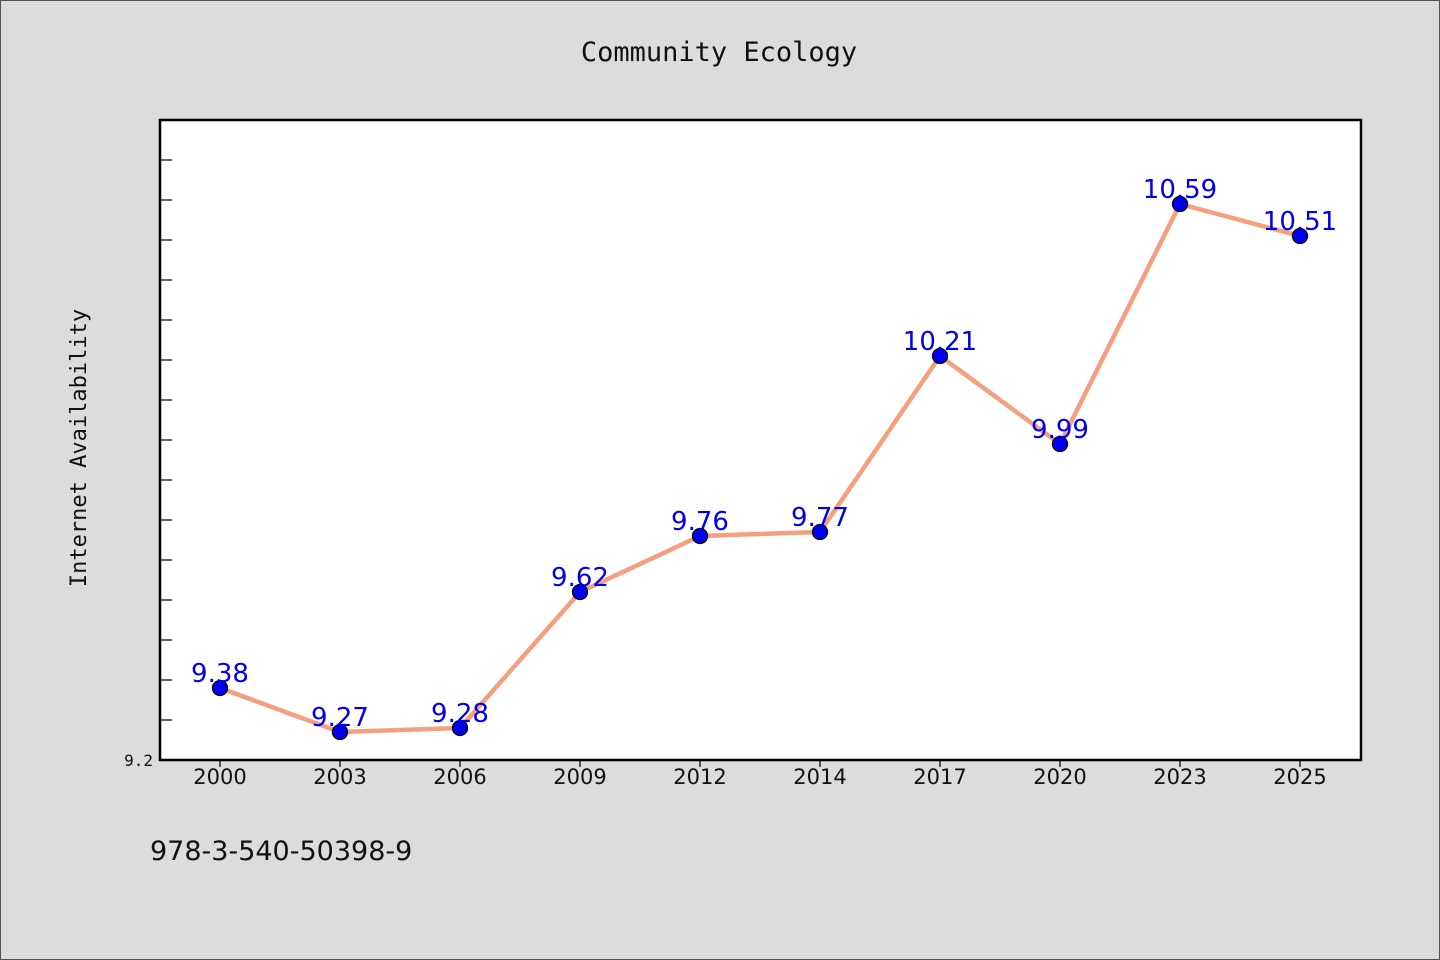 This screenshot has height=960, width=1440. What do you see at coordinates (1059, 777) in the screenshot?
I see `x-tick-label: 2020` at bounding box center [1059, 777].